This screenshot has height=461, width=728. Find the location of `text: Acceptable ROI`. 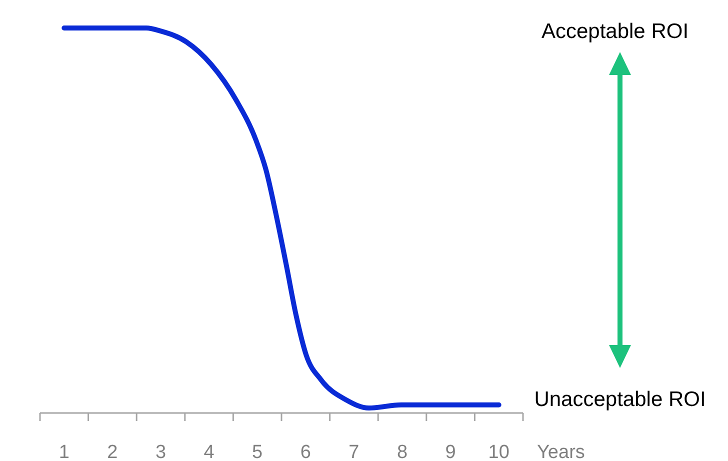

text: Acceptable ROI is located at coordinates (615, 31).